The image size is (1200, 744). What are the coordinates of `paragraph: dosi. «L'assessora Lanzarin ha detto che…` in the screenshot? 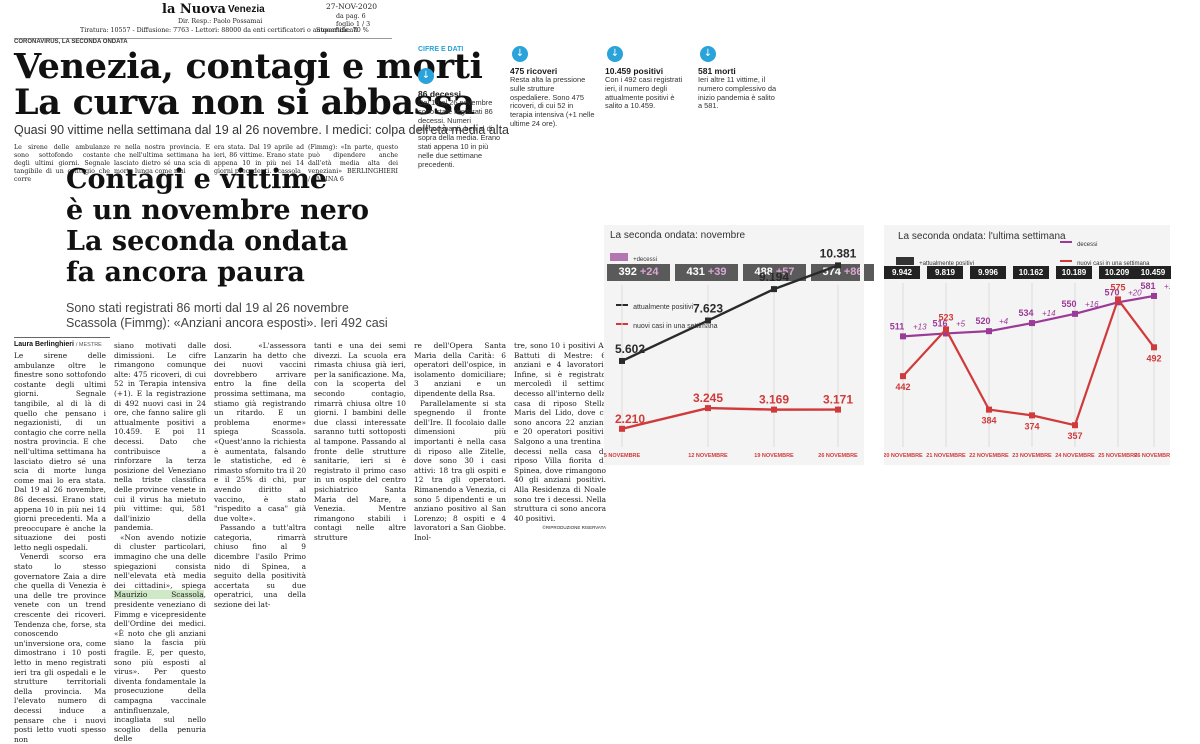 It's located at (260, 432).